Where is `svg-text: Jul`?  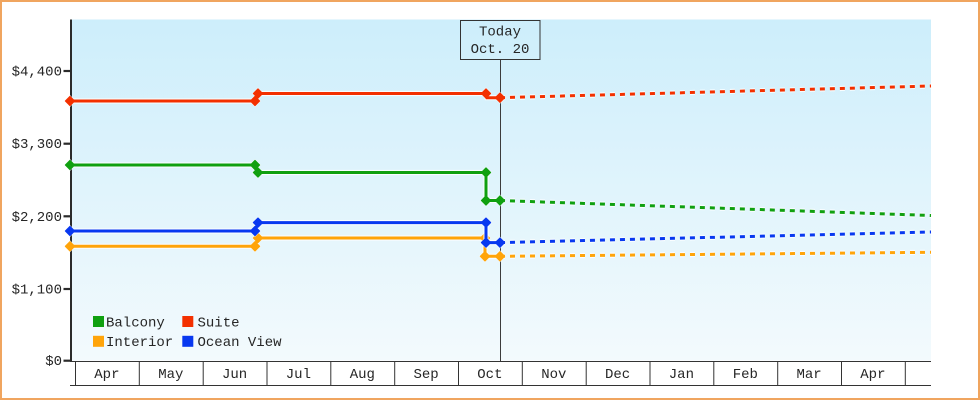
svg-text: Jul is located at coordinates (298, 375).